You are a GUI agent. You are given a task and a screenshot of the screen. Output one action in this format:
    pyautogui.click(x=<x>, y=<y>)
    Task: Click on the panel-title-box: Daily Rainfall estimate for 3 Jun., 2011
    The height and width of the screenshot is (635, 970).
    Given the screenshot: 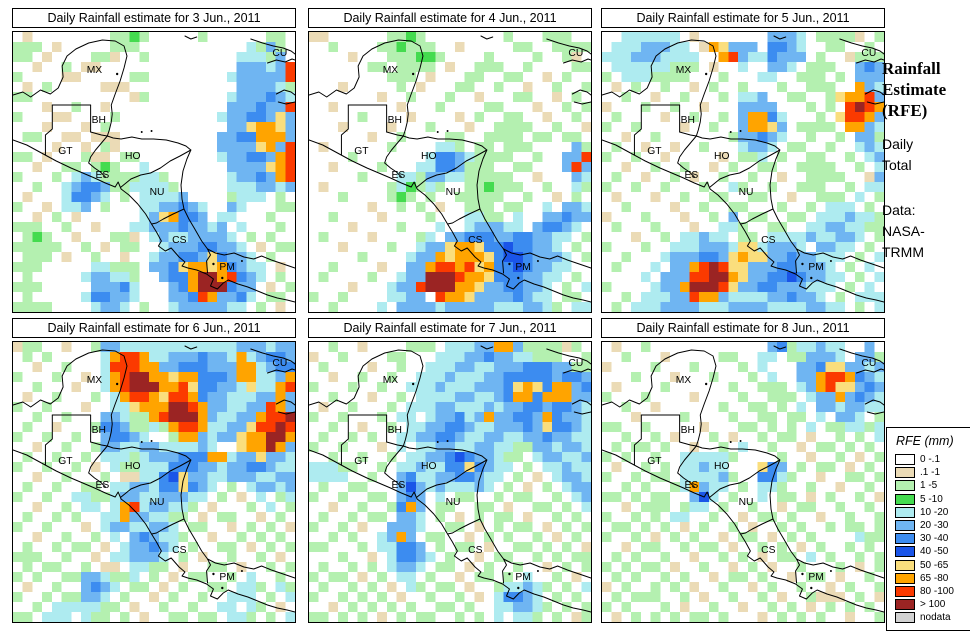 What is the action you would take?
    pyautogui.click(x=154, y=18)
    